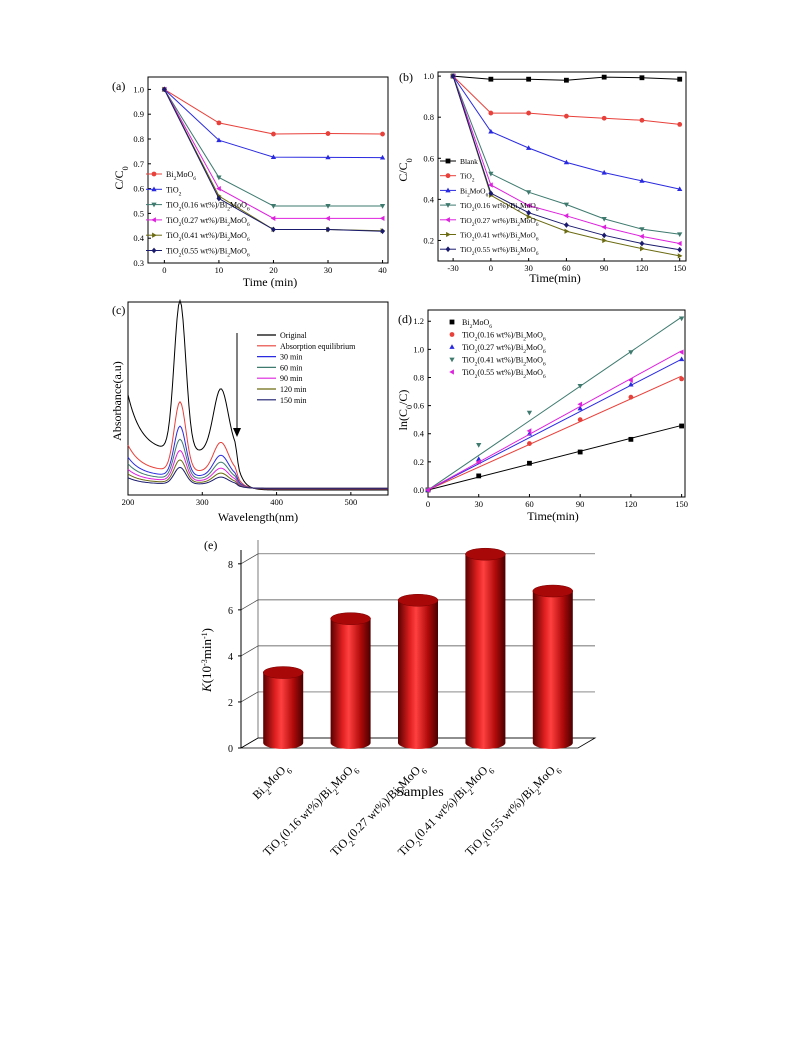  Describe the element at coordinates (202, 502) in the screenshot. I see `x-tick-label: 300` at that location.